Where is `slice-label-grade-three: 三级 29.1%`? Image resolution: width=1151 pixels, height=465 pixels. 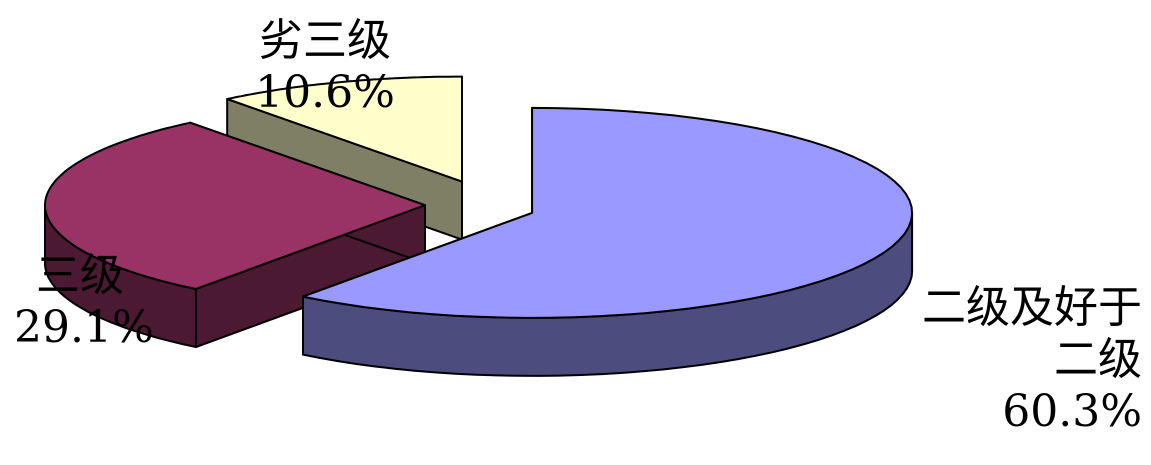 slice-label-grade-three: 三级 29.1% is located at coordinates (104, 302).